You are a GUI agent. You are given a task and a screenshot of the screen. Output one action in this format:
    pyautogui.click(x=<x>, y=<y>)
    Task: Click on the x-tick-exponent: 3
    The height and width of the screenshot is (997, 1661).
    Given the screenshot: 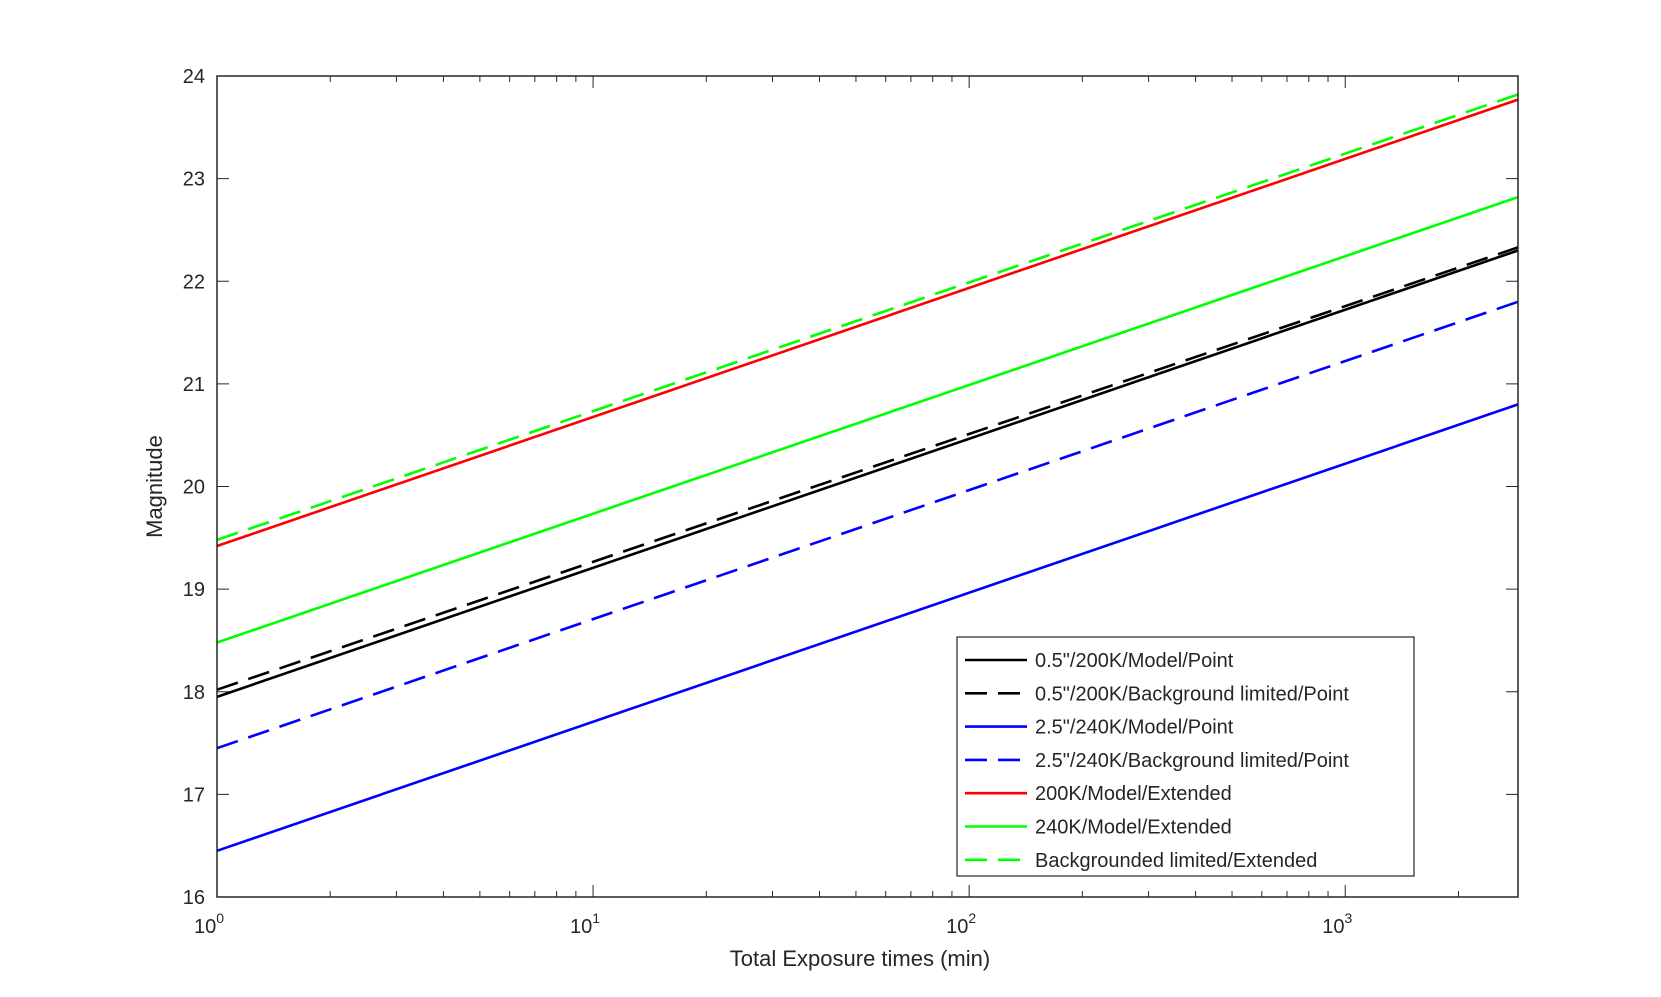 What is the action you would take?
    pyautogui.click(x=1348, y=918)
    